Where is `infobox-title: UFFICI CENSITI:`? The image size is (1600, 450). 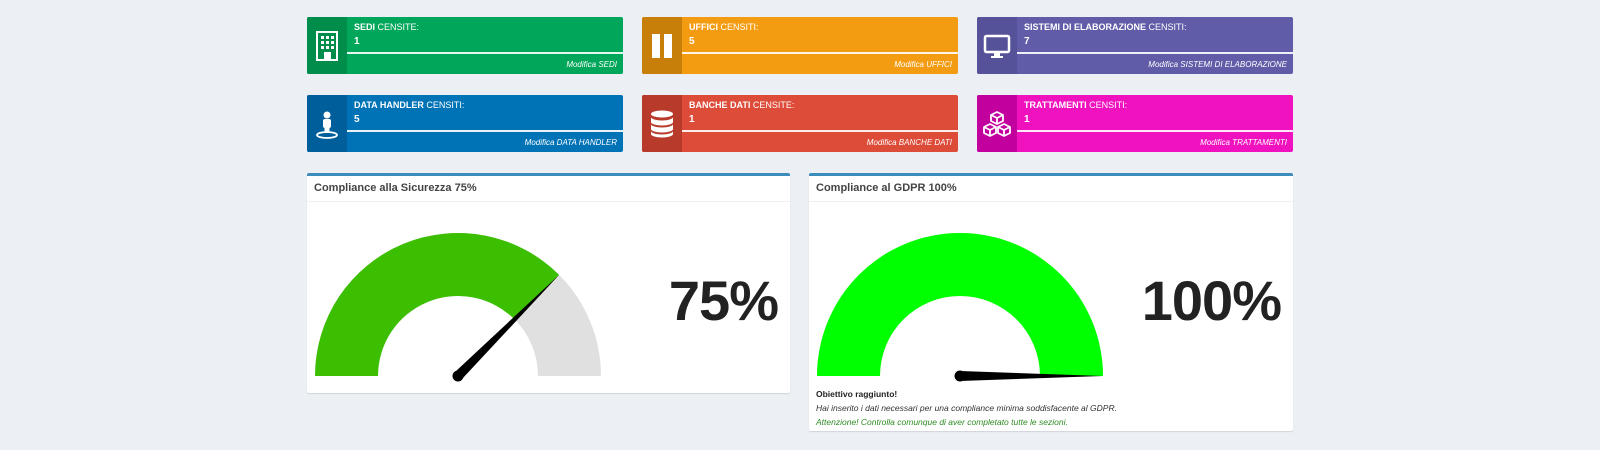
infobox-title: UFFICI CENSITI: is located at coordinates (724, 27).